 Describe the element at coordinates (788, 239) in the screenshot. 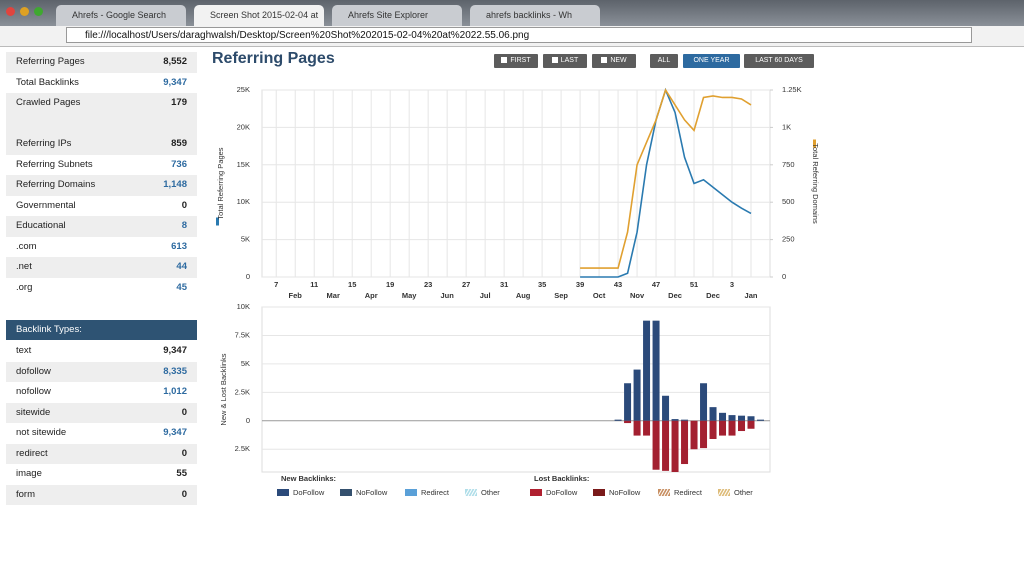

I see `y2-tick-label: 250` at that location.